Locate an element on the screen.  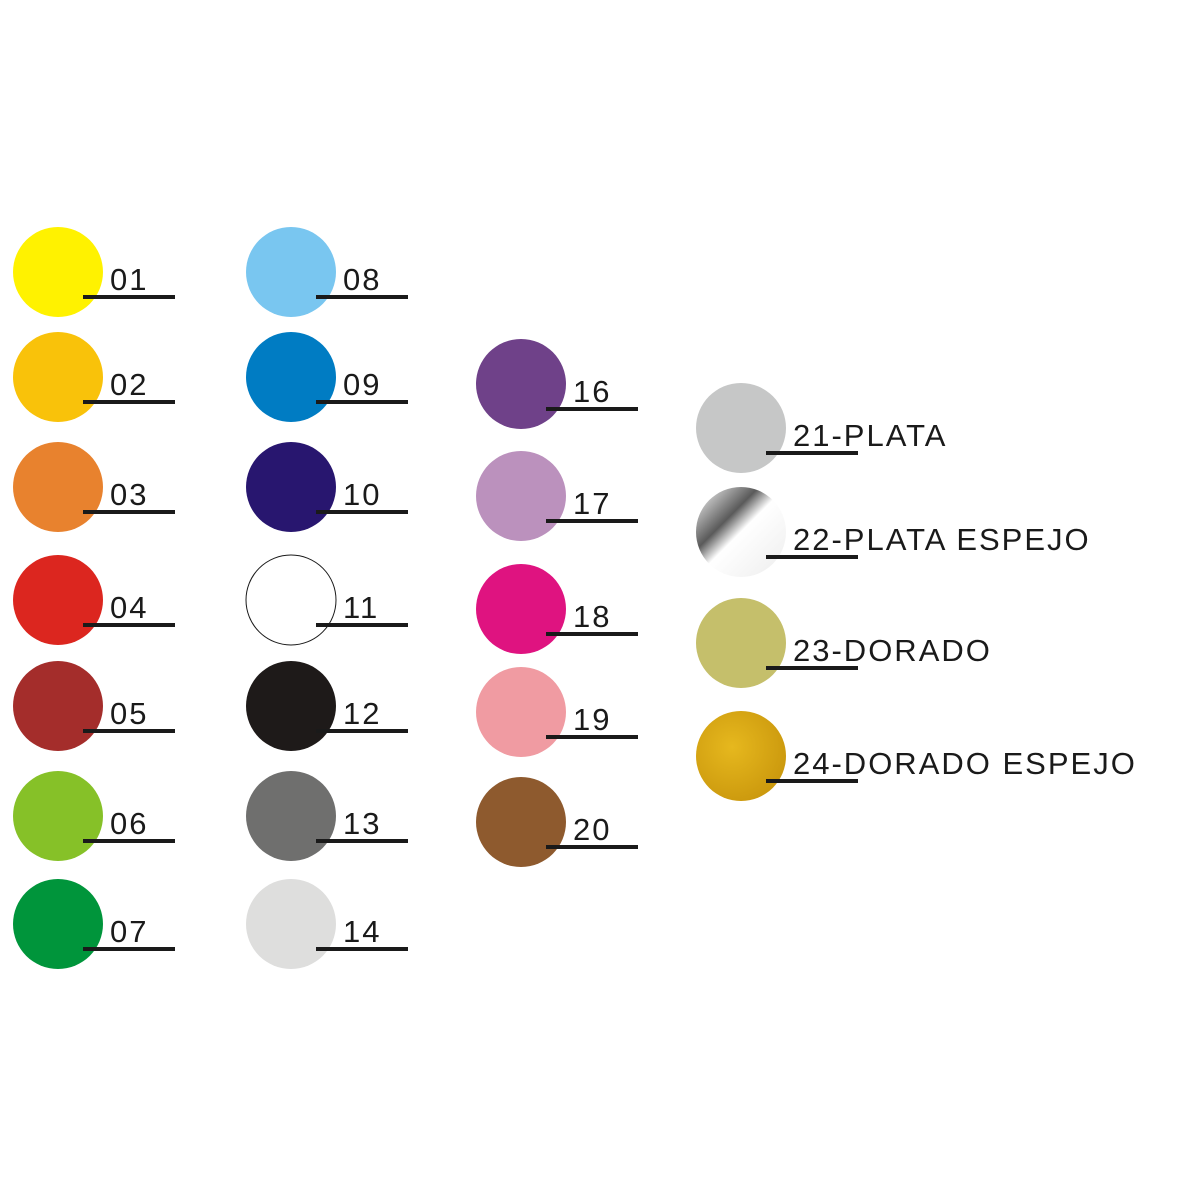
swatch-label: 06 is located at coordinates (129, 823).